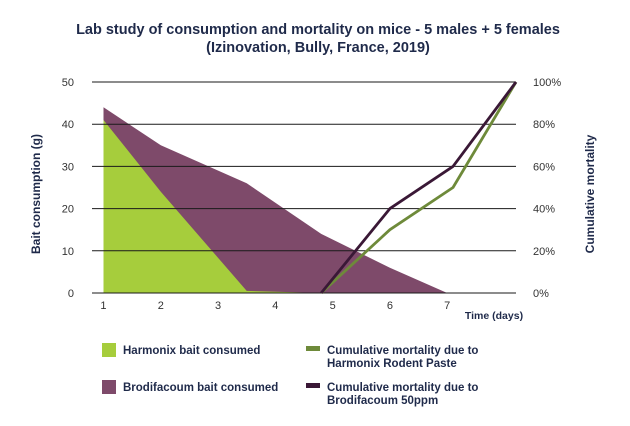 The width and height of the screenshot is (630, 426). I want to click on legend-label-harmonix: Harmonix bait consumed, so click(191, 351).